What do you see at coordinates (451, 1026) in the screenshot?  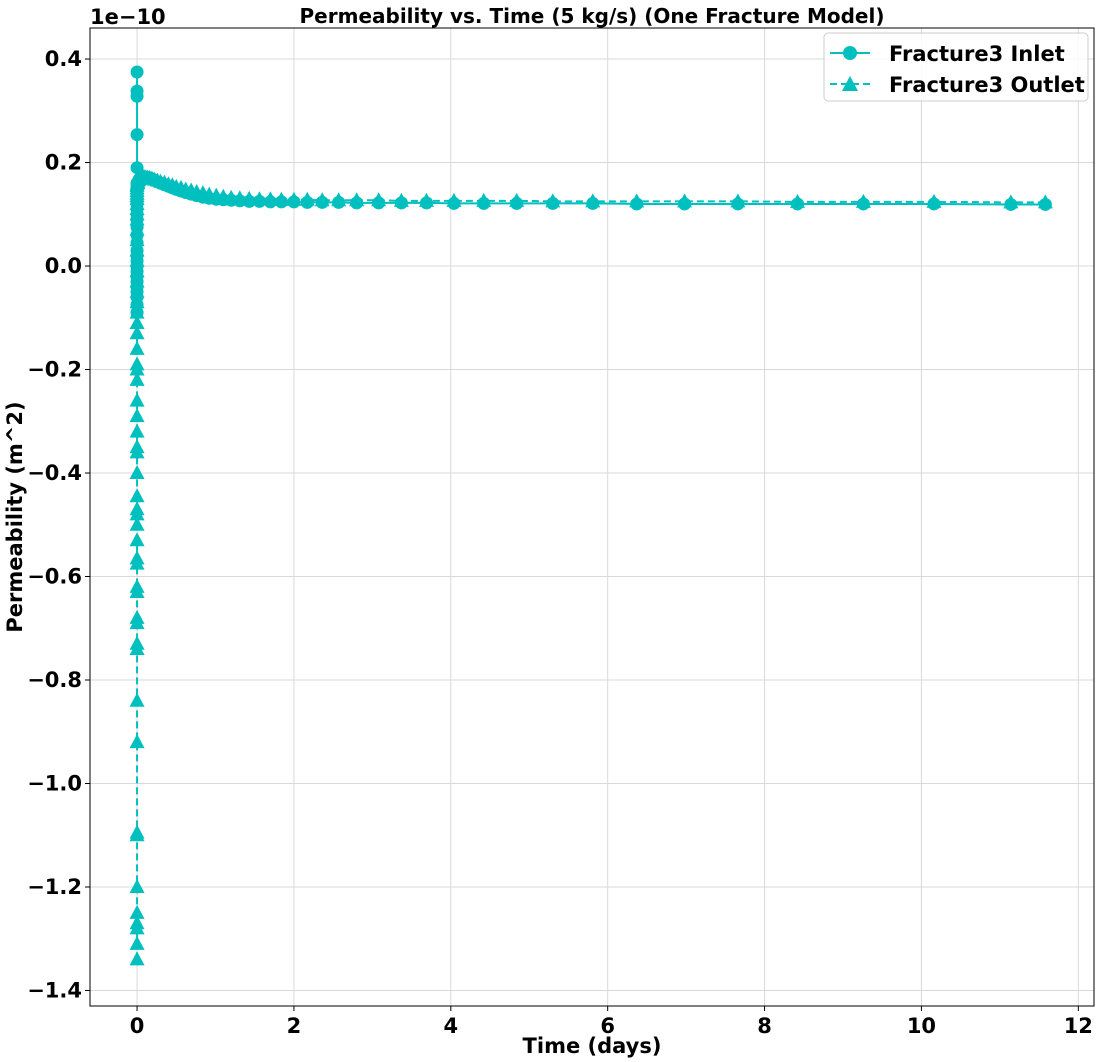 I see `x-tick-label: 4` at bounding box center [451, 1026].